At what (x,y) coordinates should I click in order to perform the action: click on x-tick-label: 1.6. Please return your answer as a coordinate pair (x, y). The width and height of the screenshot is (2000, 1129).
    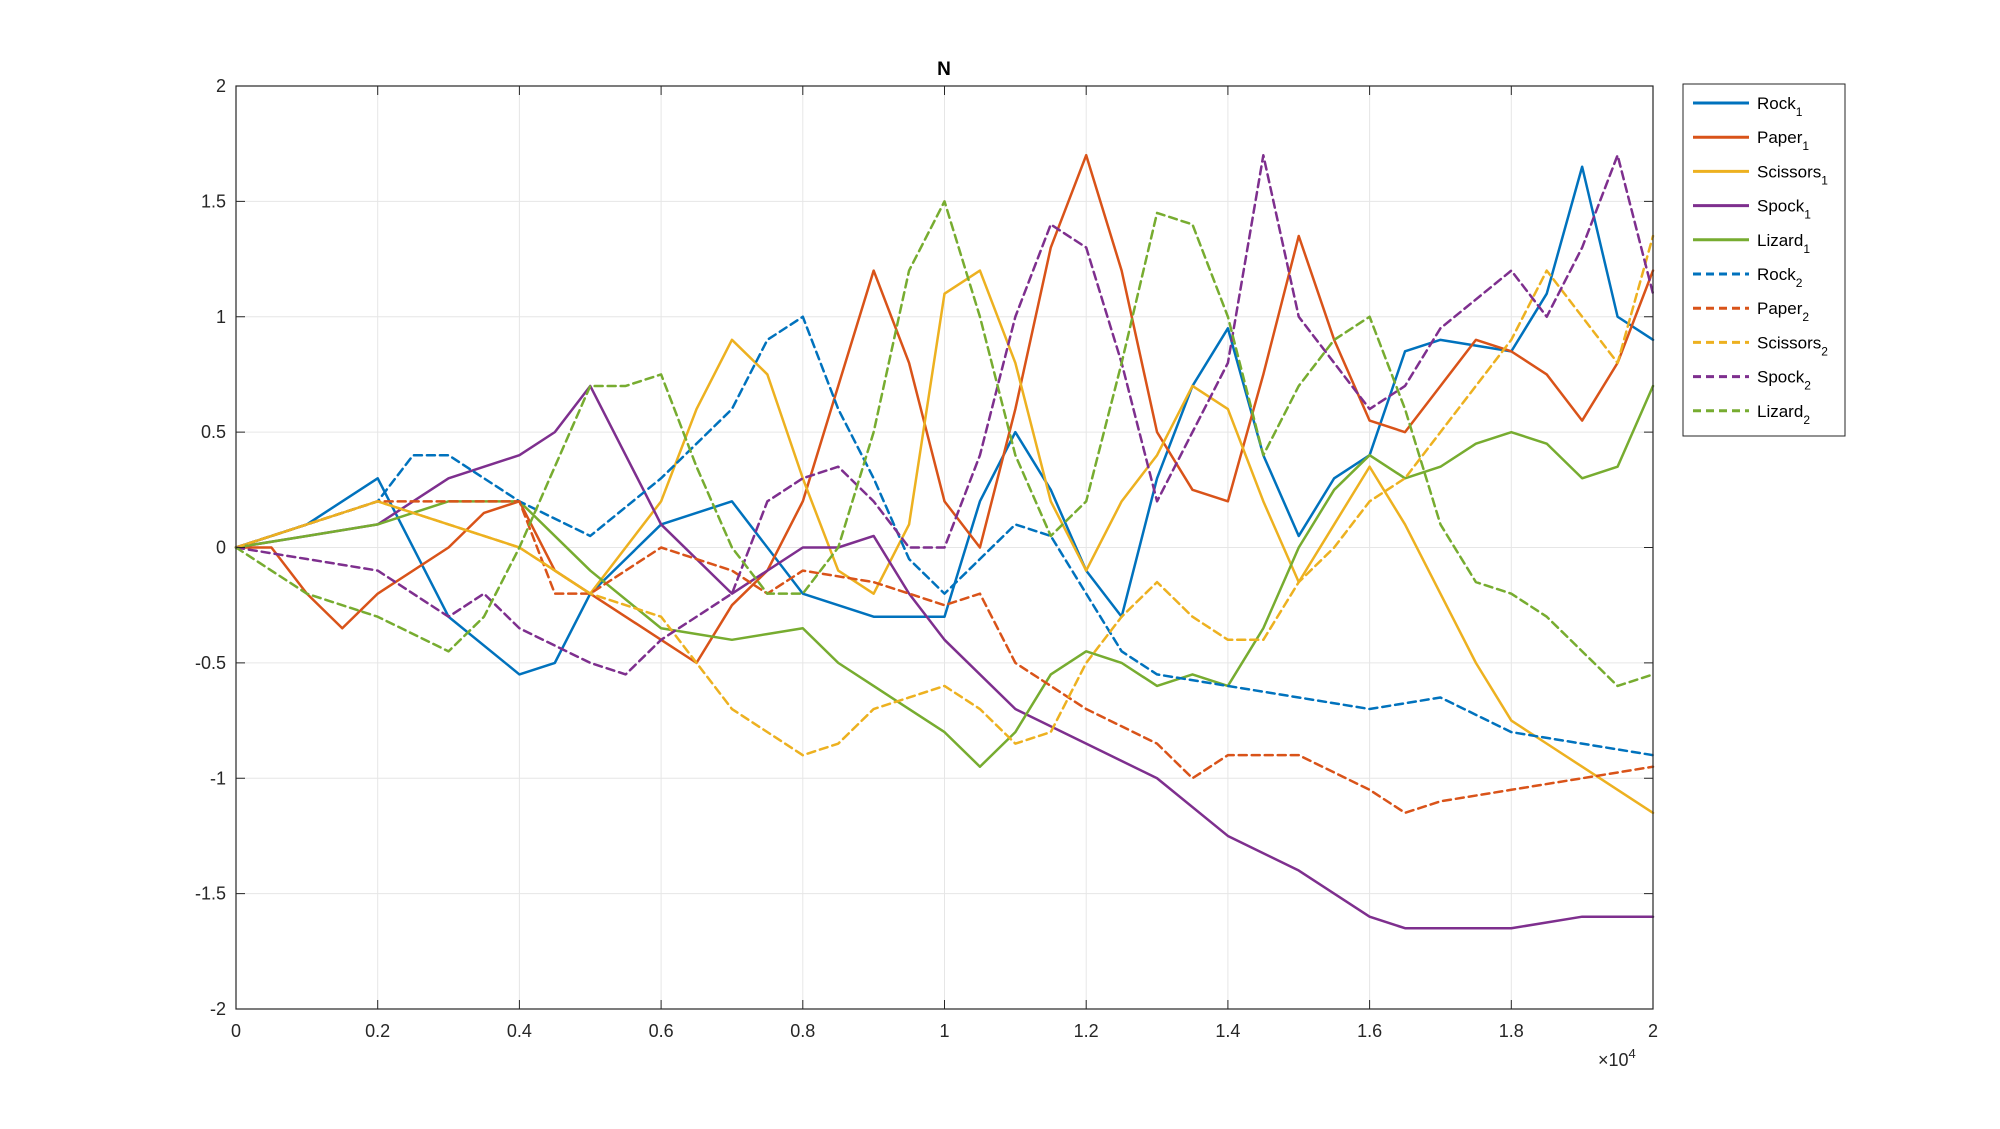
    Looking at the image, I should click on (1369, 1031).